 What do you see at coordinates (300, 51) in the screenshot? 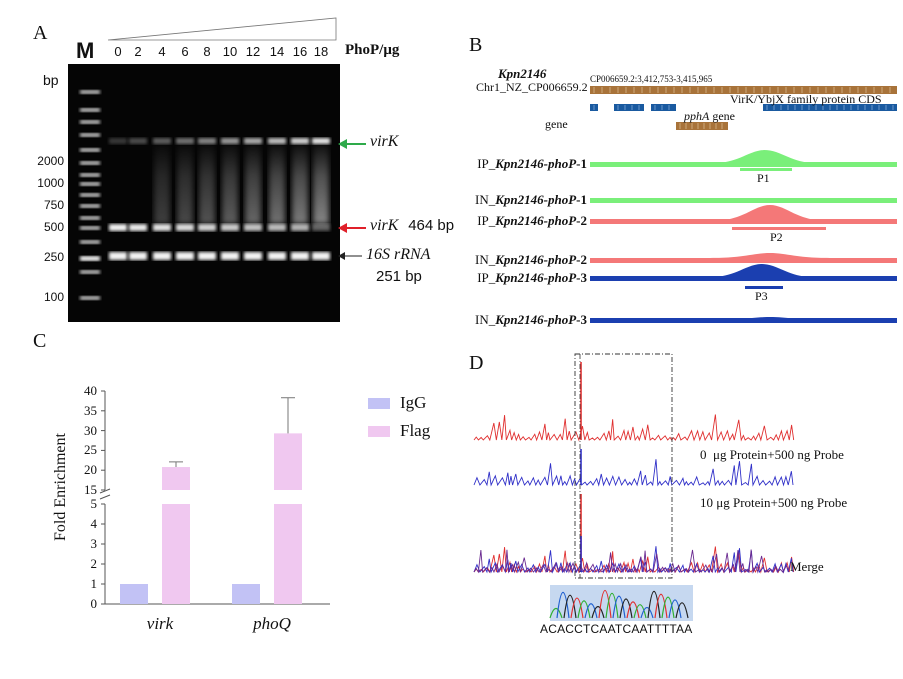
I see `lane-label-16: 16` at bounding box center [300, 51].